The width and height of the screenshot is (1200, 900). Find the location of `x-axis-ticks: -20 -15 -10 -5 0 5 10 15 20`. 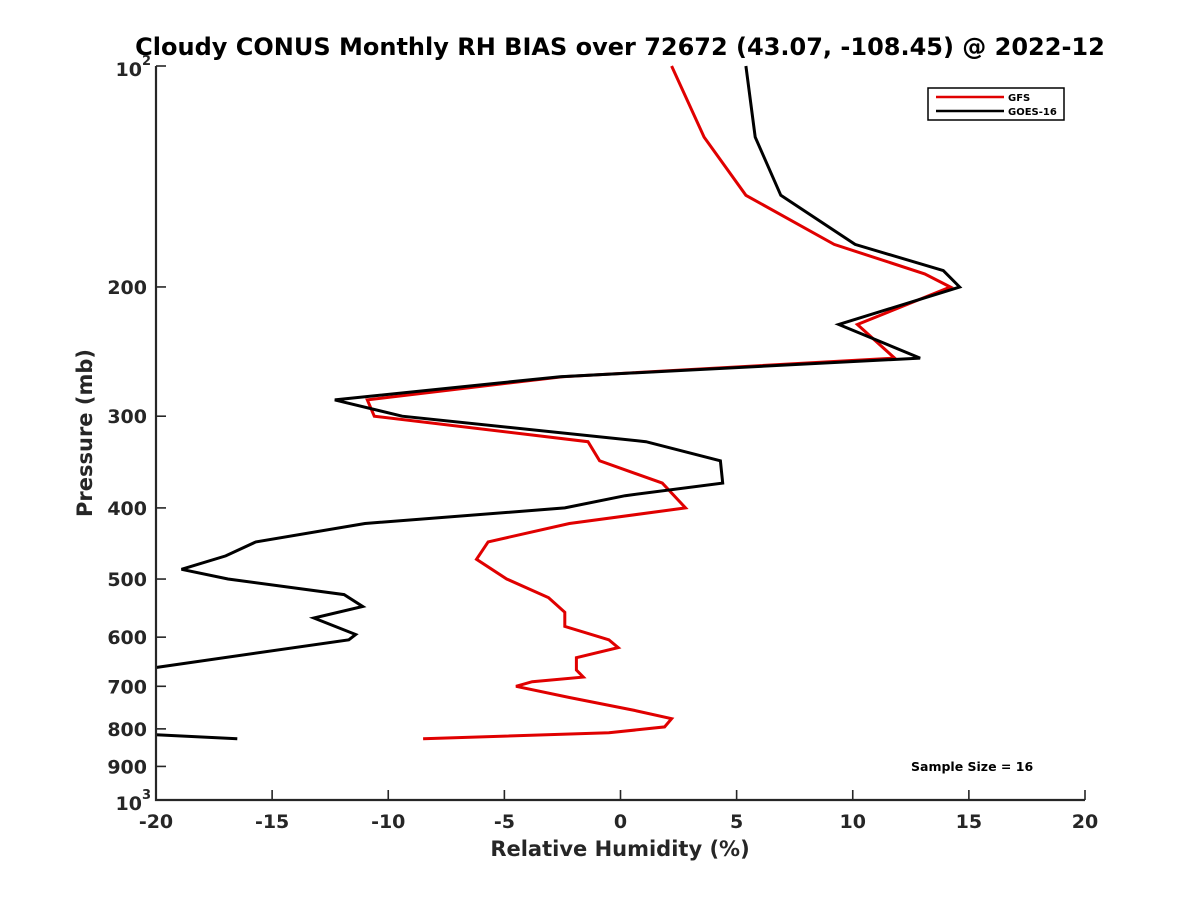

x-axis-ticks: -20 -15 -10 -5 0 5 10 15 20 is located at coordinates (618, 811).